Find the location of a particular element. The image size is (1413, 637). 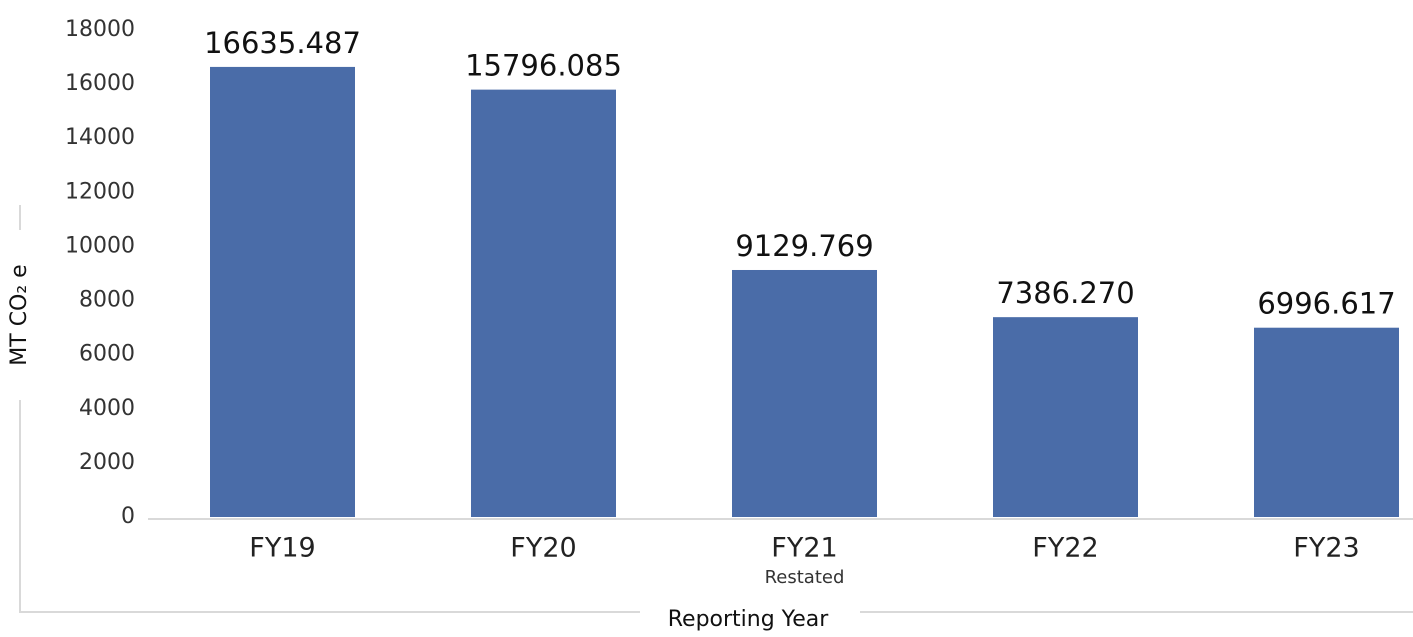

y-tick-label: 0 is located at coordinates (128, 516).